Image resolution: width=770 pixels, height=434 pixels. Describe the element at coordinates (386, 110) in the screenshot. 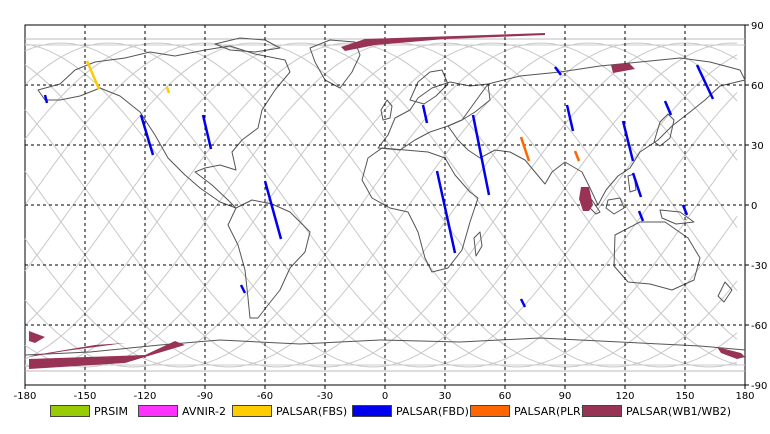

I see `coastline-britain` at that location.